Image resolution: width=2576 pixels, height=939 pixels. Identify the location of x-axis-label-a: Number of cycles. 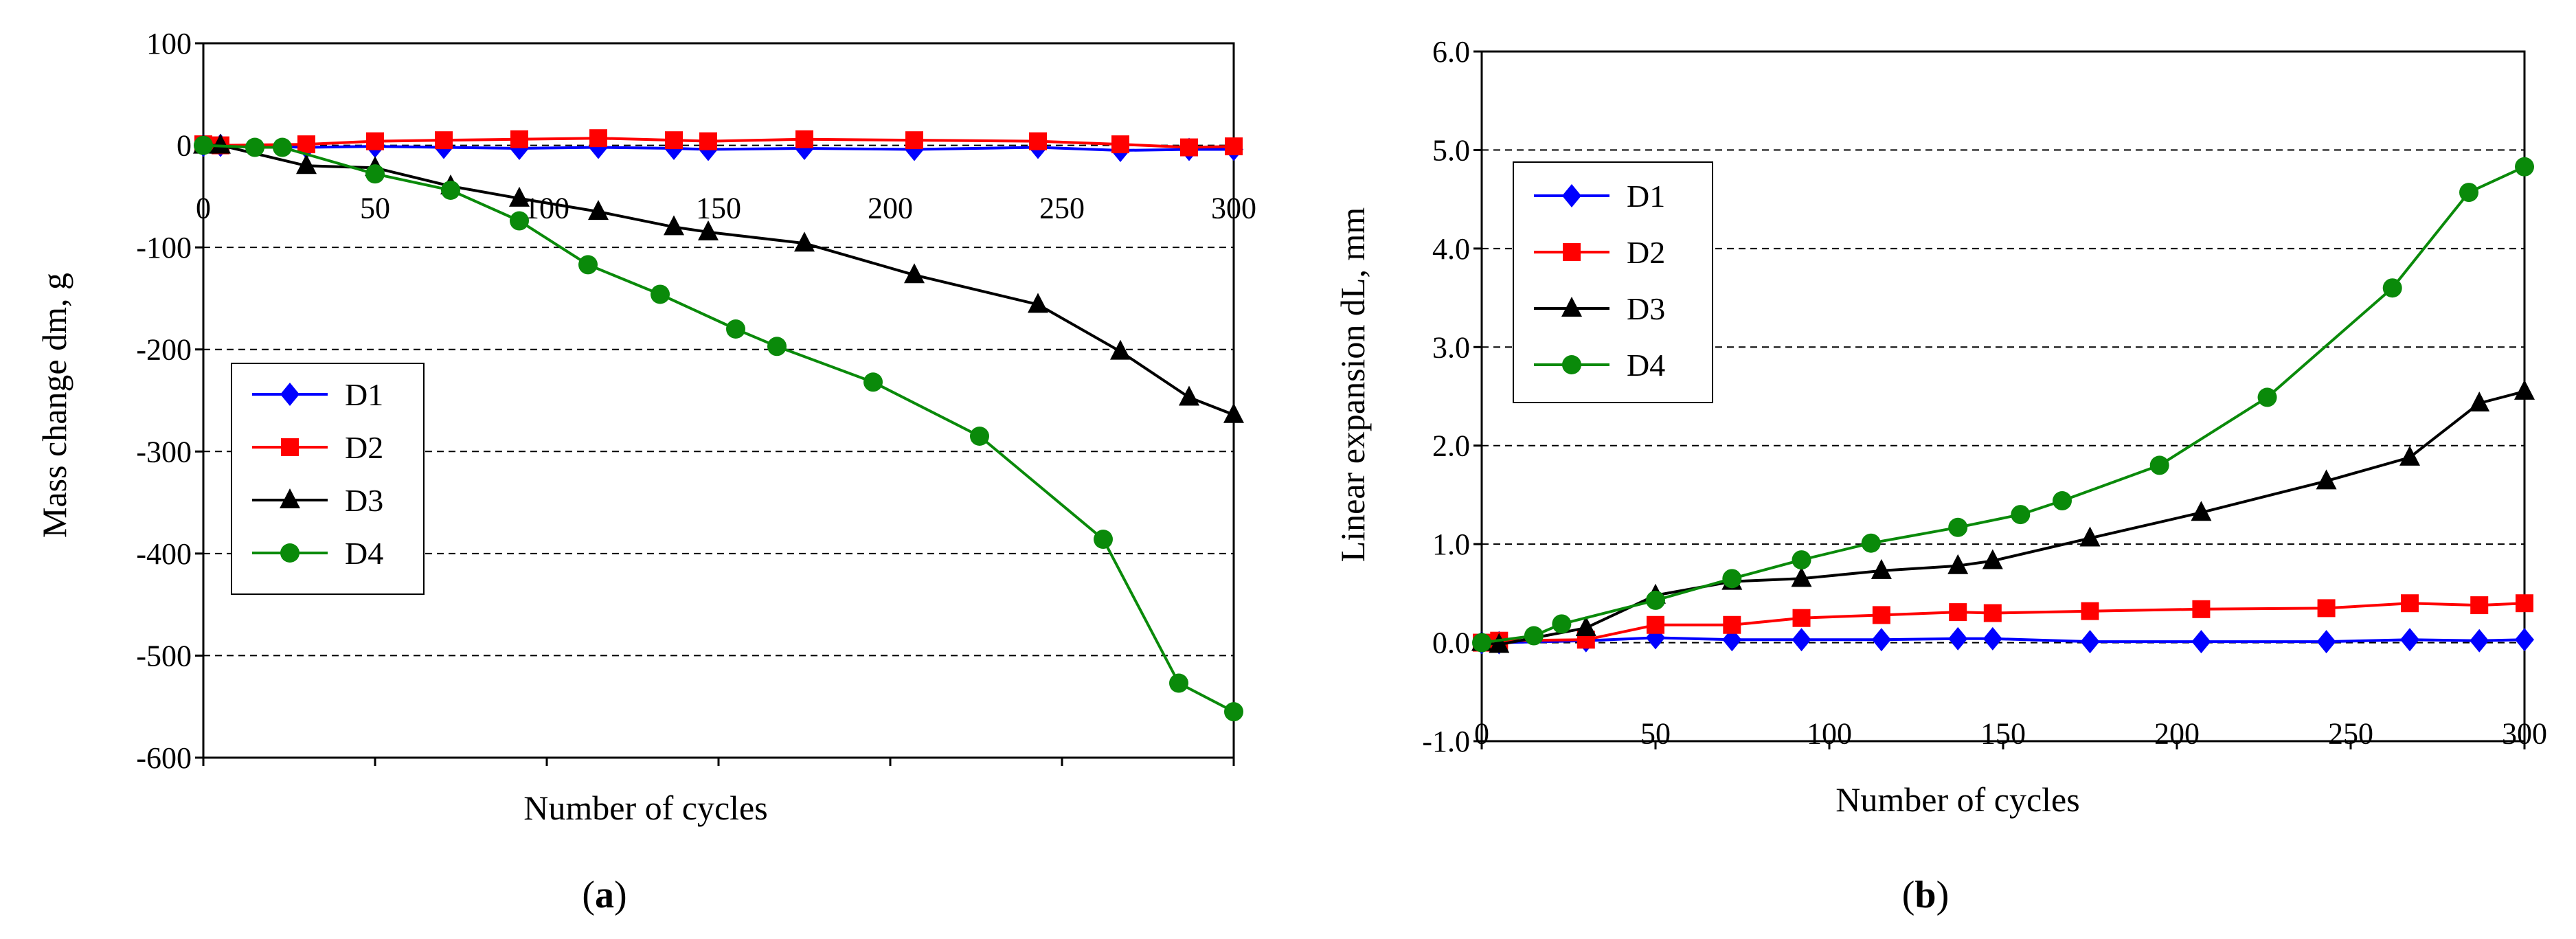
(645, 808).